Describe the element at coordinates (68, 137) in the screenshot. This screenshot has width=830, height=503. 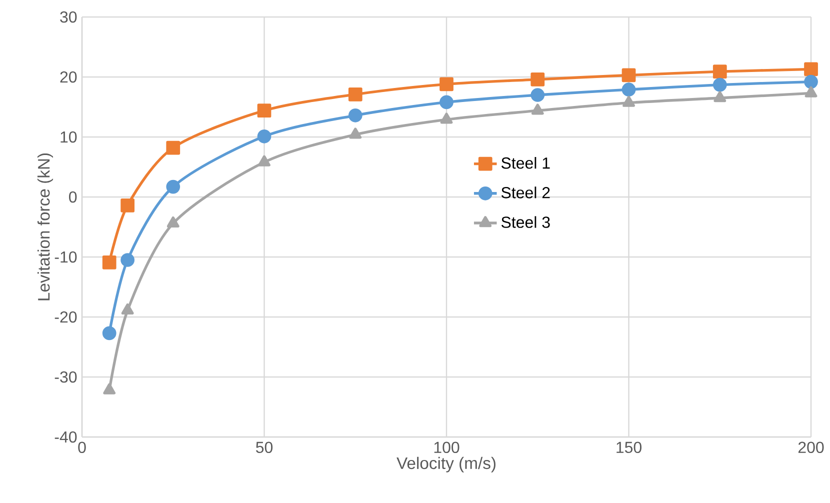
I see `y-tick-label: 10` at that location.